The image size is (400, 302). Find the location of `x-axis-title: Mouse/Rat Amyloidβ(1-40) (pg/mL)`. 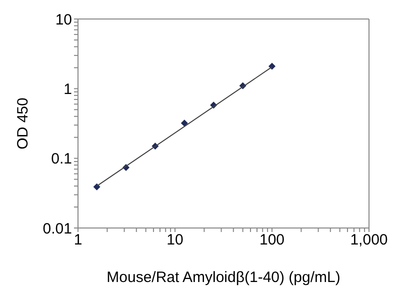

x-axis-title: Mouse/Rat Amyloidβ(1-40) (pg/mL) is located at coordinates (223, 277).